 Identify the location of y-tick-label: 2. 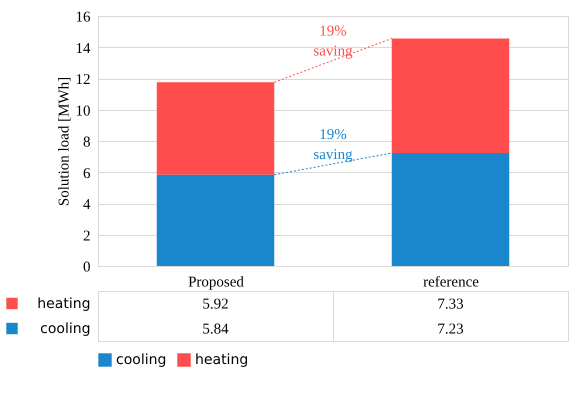
(86, 236).